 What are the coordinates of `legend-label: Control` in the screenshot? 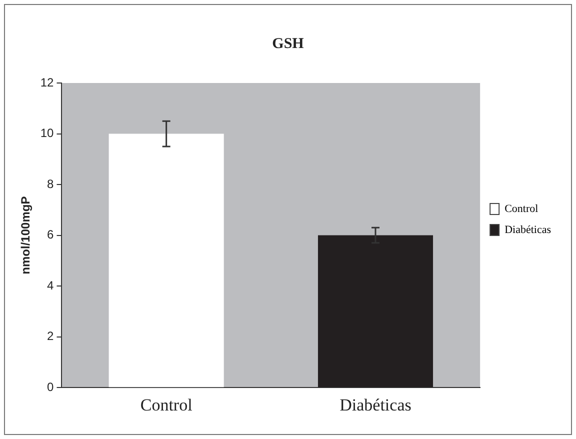 It's located at (521, 208).